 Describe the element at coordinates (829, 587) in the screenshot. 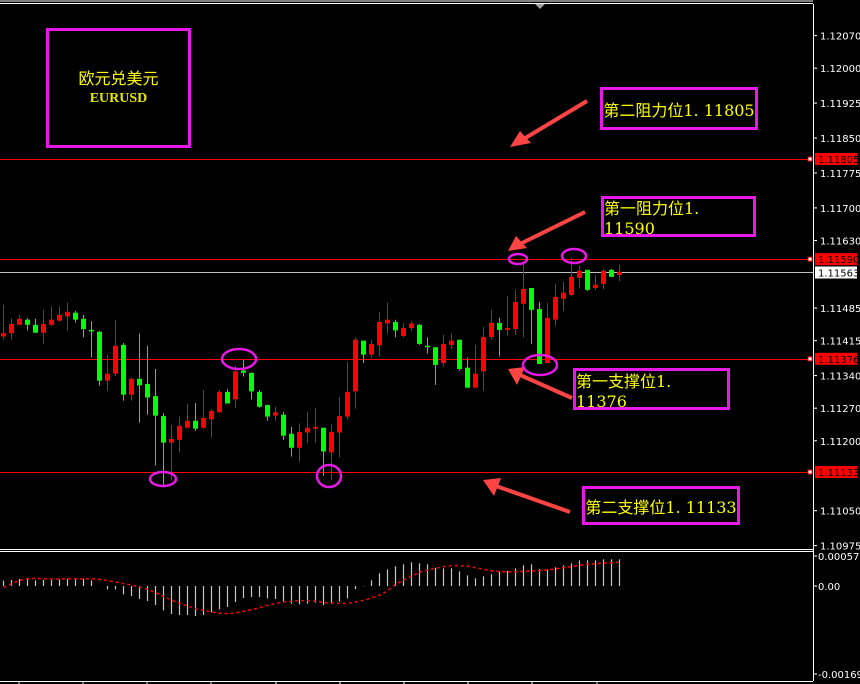

I see `indicator-axis-label: 0.00` at that location.